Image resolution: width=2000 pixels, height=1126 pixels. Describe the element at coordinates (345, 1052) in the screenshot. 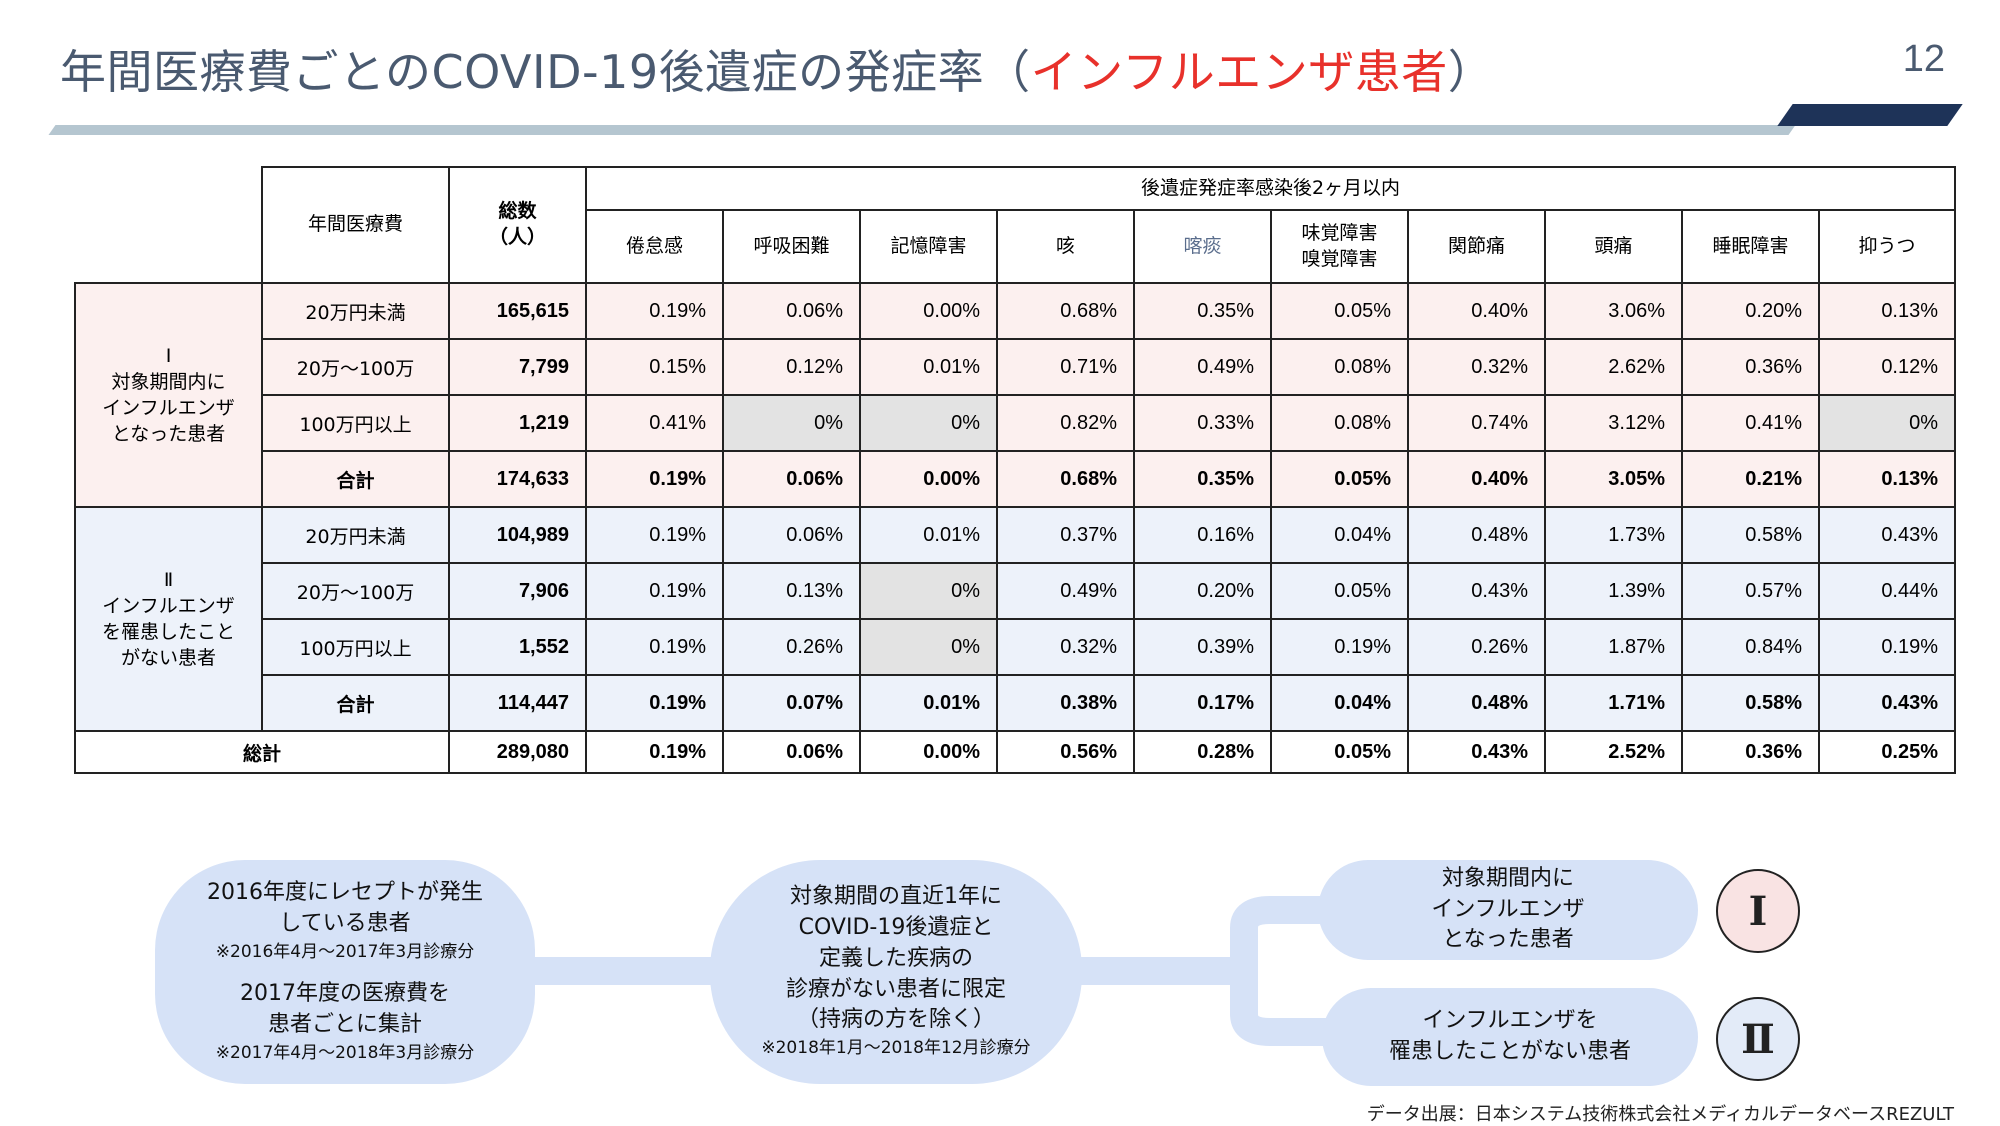

I see `flow-step-receipts-note2: ※2017年4月〜2018年3月診療分` at that location.